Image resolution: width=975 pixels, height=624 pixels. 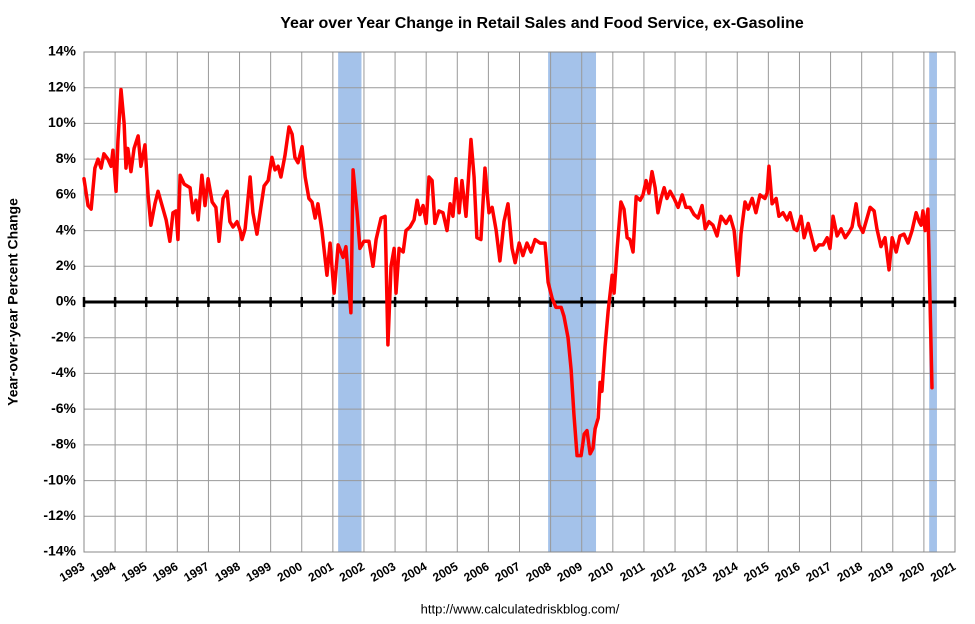 What do you see at coordinates (13, 302) in the screenshot?
I see `y-axis-label: Year-over-year Percent Change` at bounding box center [13, 302].